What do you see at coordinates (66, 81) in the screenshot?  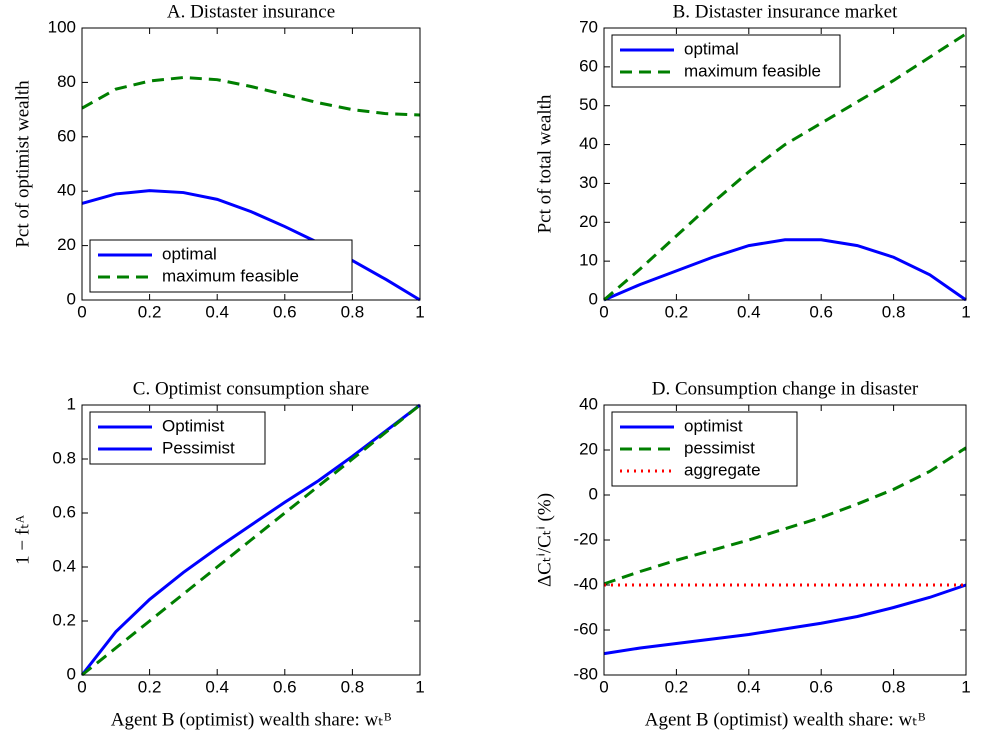 I see `y-tick-label: 80` at bounding box center [66, 81].